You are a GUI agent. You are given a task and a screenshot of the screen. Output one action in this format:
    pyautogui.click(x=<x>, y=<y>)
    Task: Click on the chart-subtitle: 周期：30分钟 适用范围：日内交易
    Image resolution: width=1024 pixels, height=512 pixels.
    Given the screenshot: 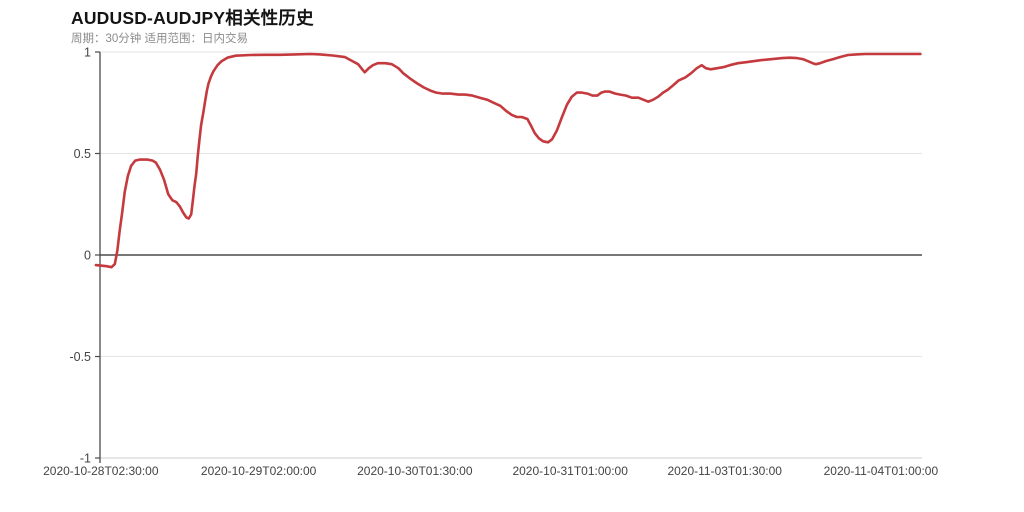 What is the action you would take?
    pyautogui.click(x=159, y=39)
    